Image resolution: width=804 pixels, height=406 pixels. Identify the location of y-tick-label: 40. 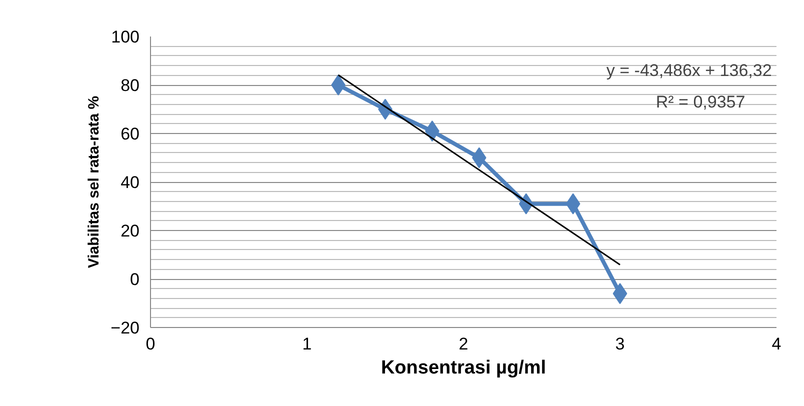
(130, 182).